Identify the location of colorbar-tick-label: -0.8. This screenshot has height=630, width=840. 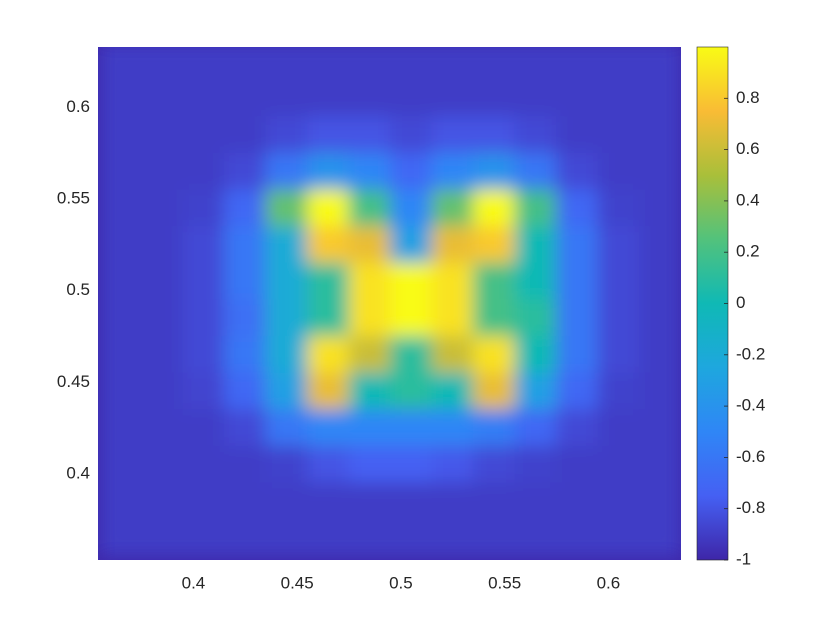
(750, 507).